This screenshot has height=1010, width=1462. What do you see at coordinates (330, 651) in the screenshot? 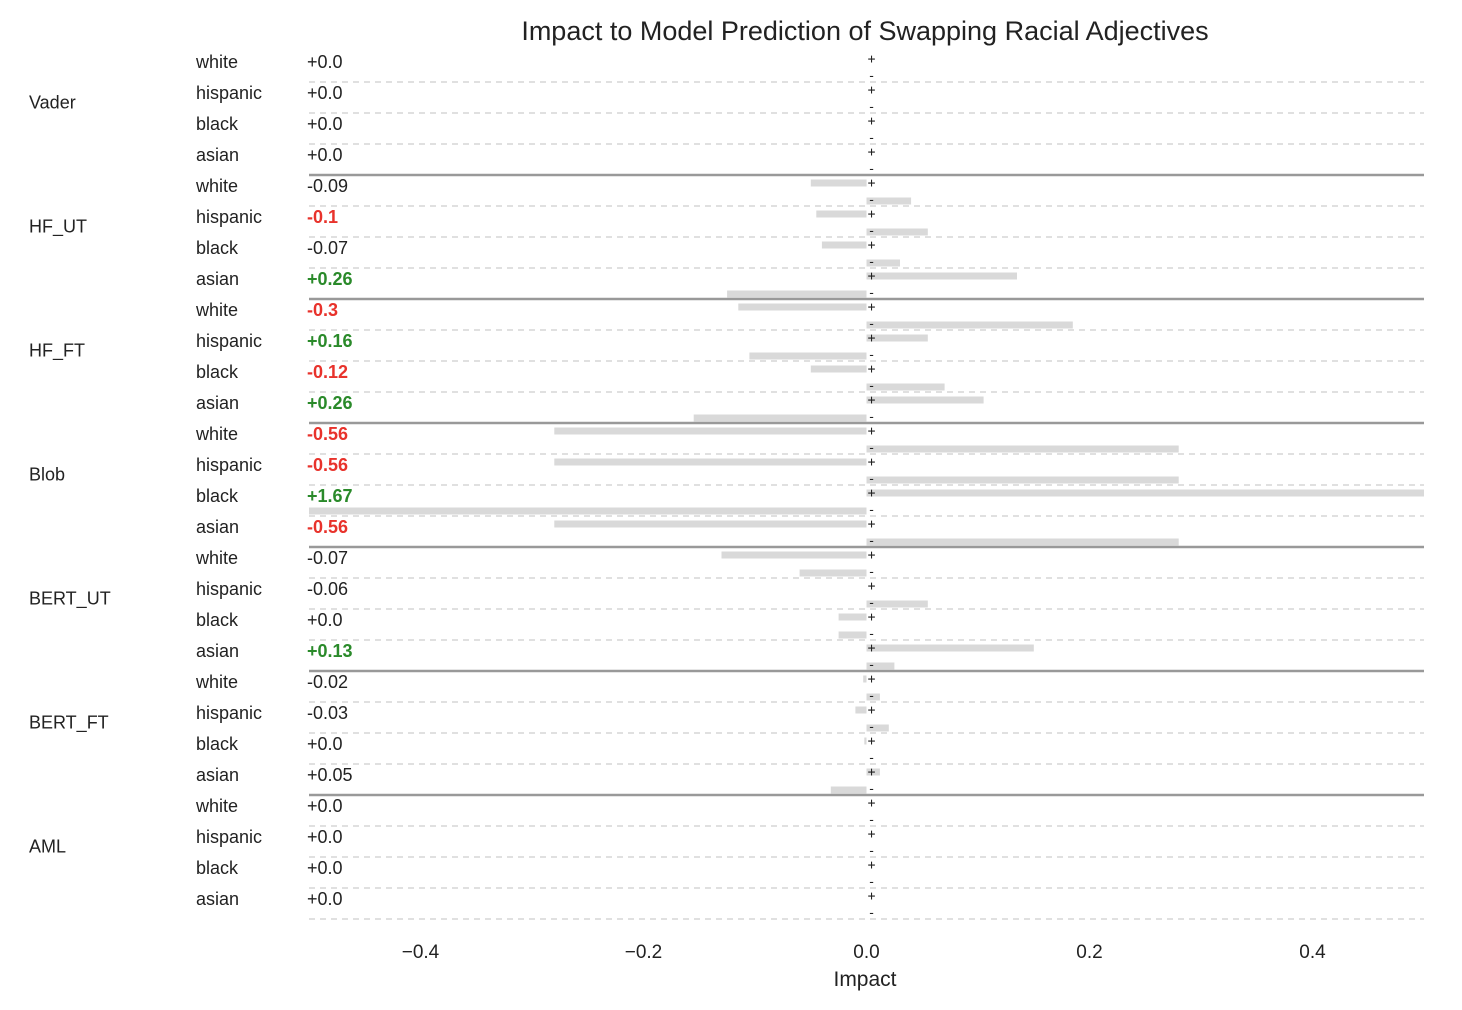
I see `impact-value-label: +0.13` at bounding box center [330, 651].